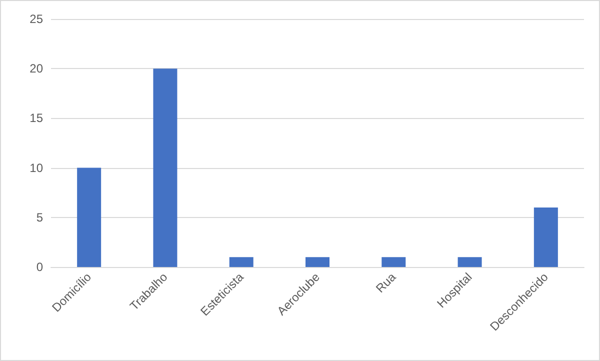 The height and width of the screenshot is (361, 600). What do you see at coordinates (37, 167) in the screenshot?
I see `y-tick-label: 10` at bounding box center [37, 167].